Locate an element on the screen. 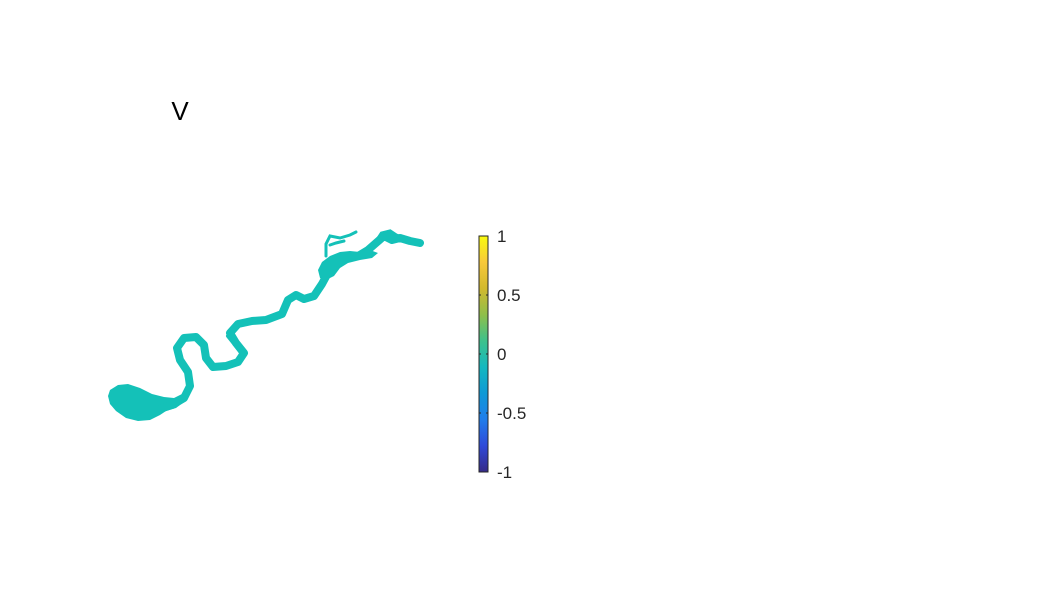  colorbar-tick-label: -1 is located at coordinates (504, 472).